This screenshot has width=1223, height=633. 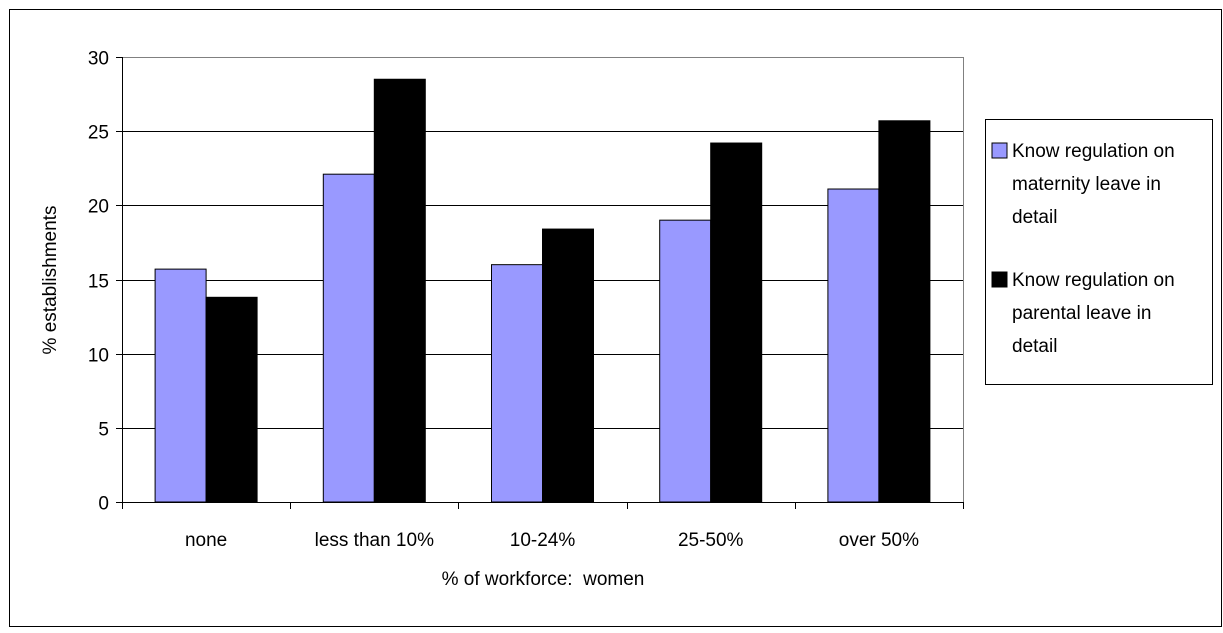 What do you see at coordinates (543, 579) in the screenshot?
I see `x-axis-label: % of workforce: women` at bounding box center [543, 579].